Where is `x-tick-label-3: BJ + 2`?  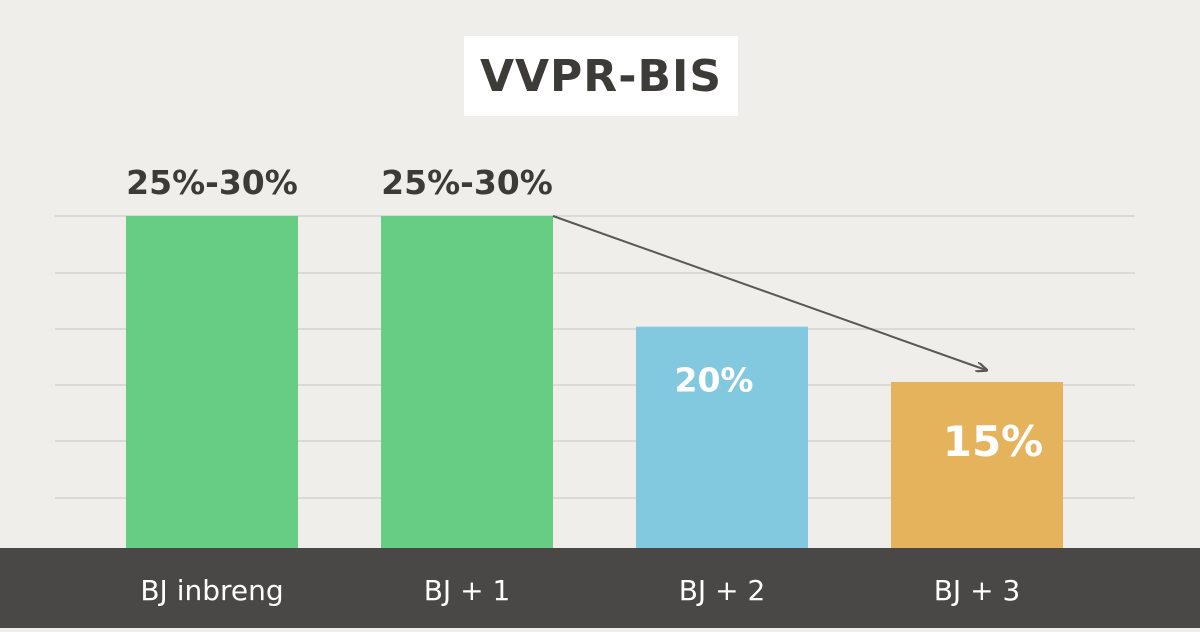 x-tick-label-3: BJ + 2 is located at coordinates (722, 590).